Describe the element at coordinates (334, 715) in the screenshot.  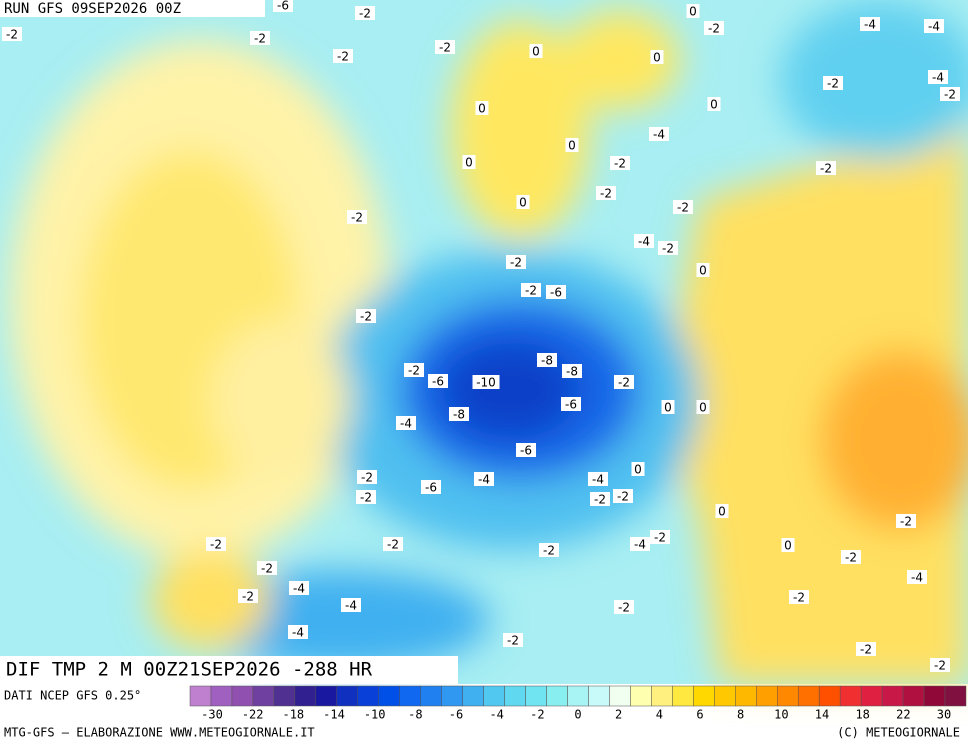
I see `colorbar-tick-label: -14` at that location.